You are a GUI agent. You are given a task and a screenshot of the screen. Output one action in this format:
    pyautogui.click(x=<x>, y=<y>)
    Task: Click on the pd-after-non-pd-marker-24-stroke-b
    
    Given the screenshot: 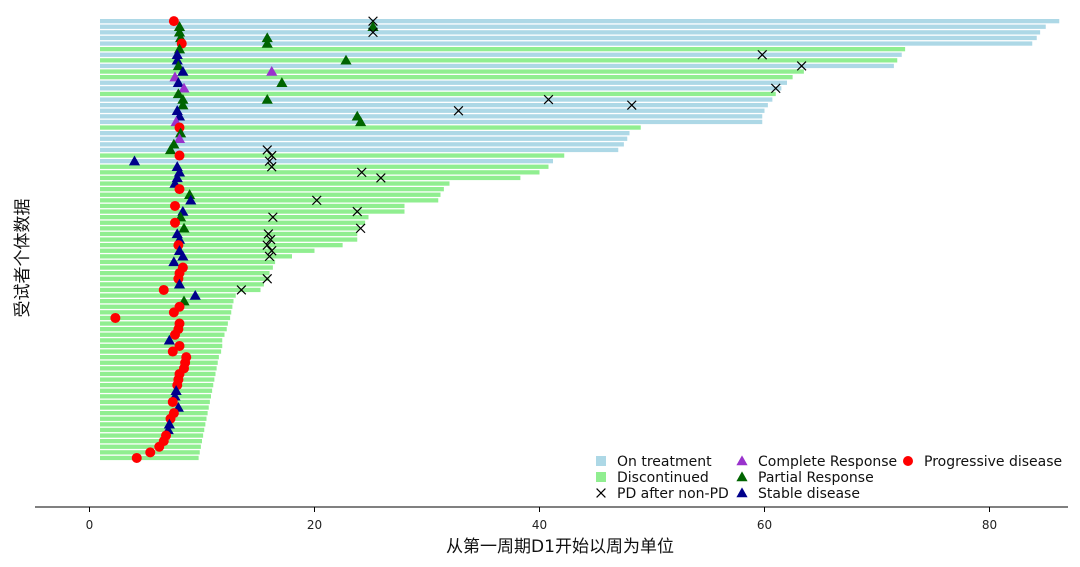 What is the action you would take?
    pyautogui.click(x=267, y=150)
    